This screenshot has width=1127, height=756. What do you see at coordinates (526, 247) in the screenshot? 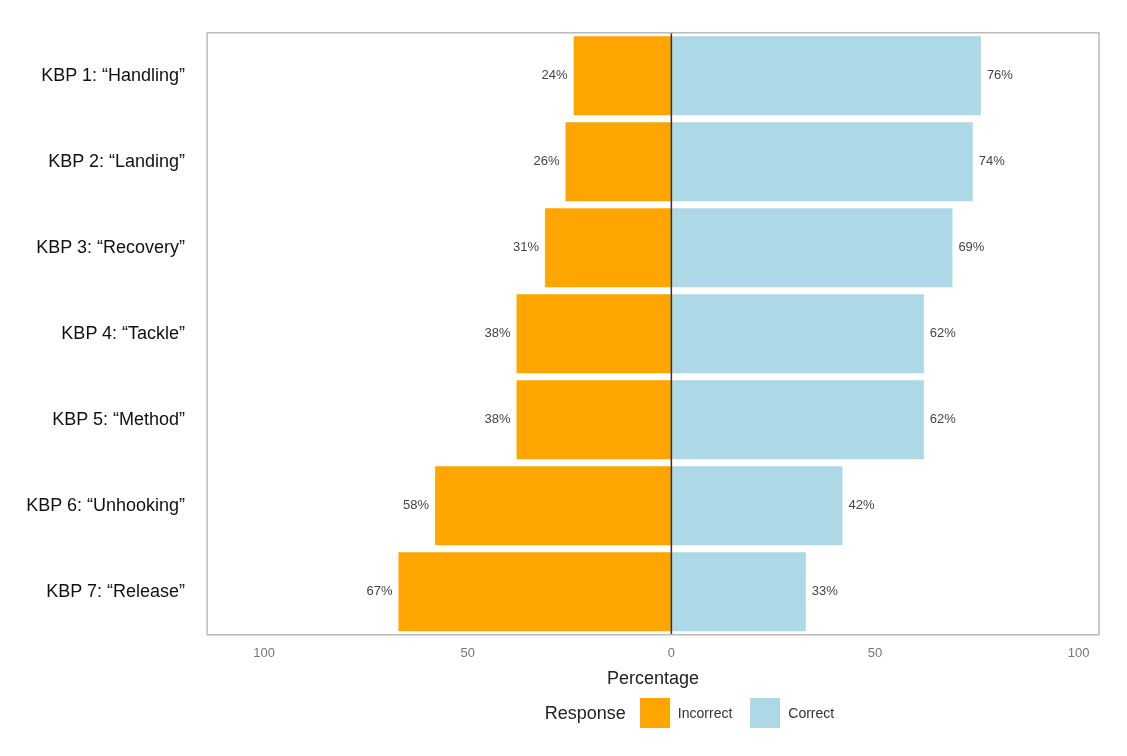
I see `data-label: 31%` at bounding box center [526, 247].